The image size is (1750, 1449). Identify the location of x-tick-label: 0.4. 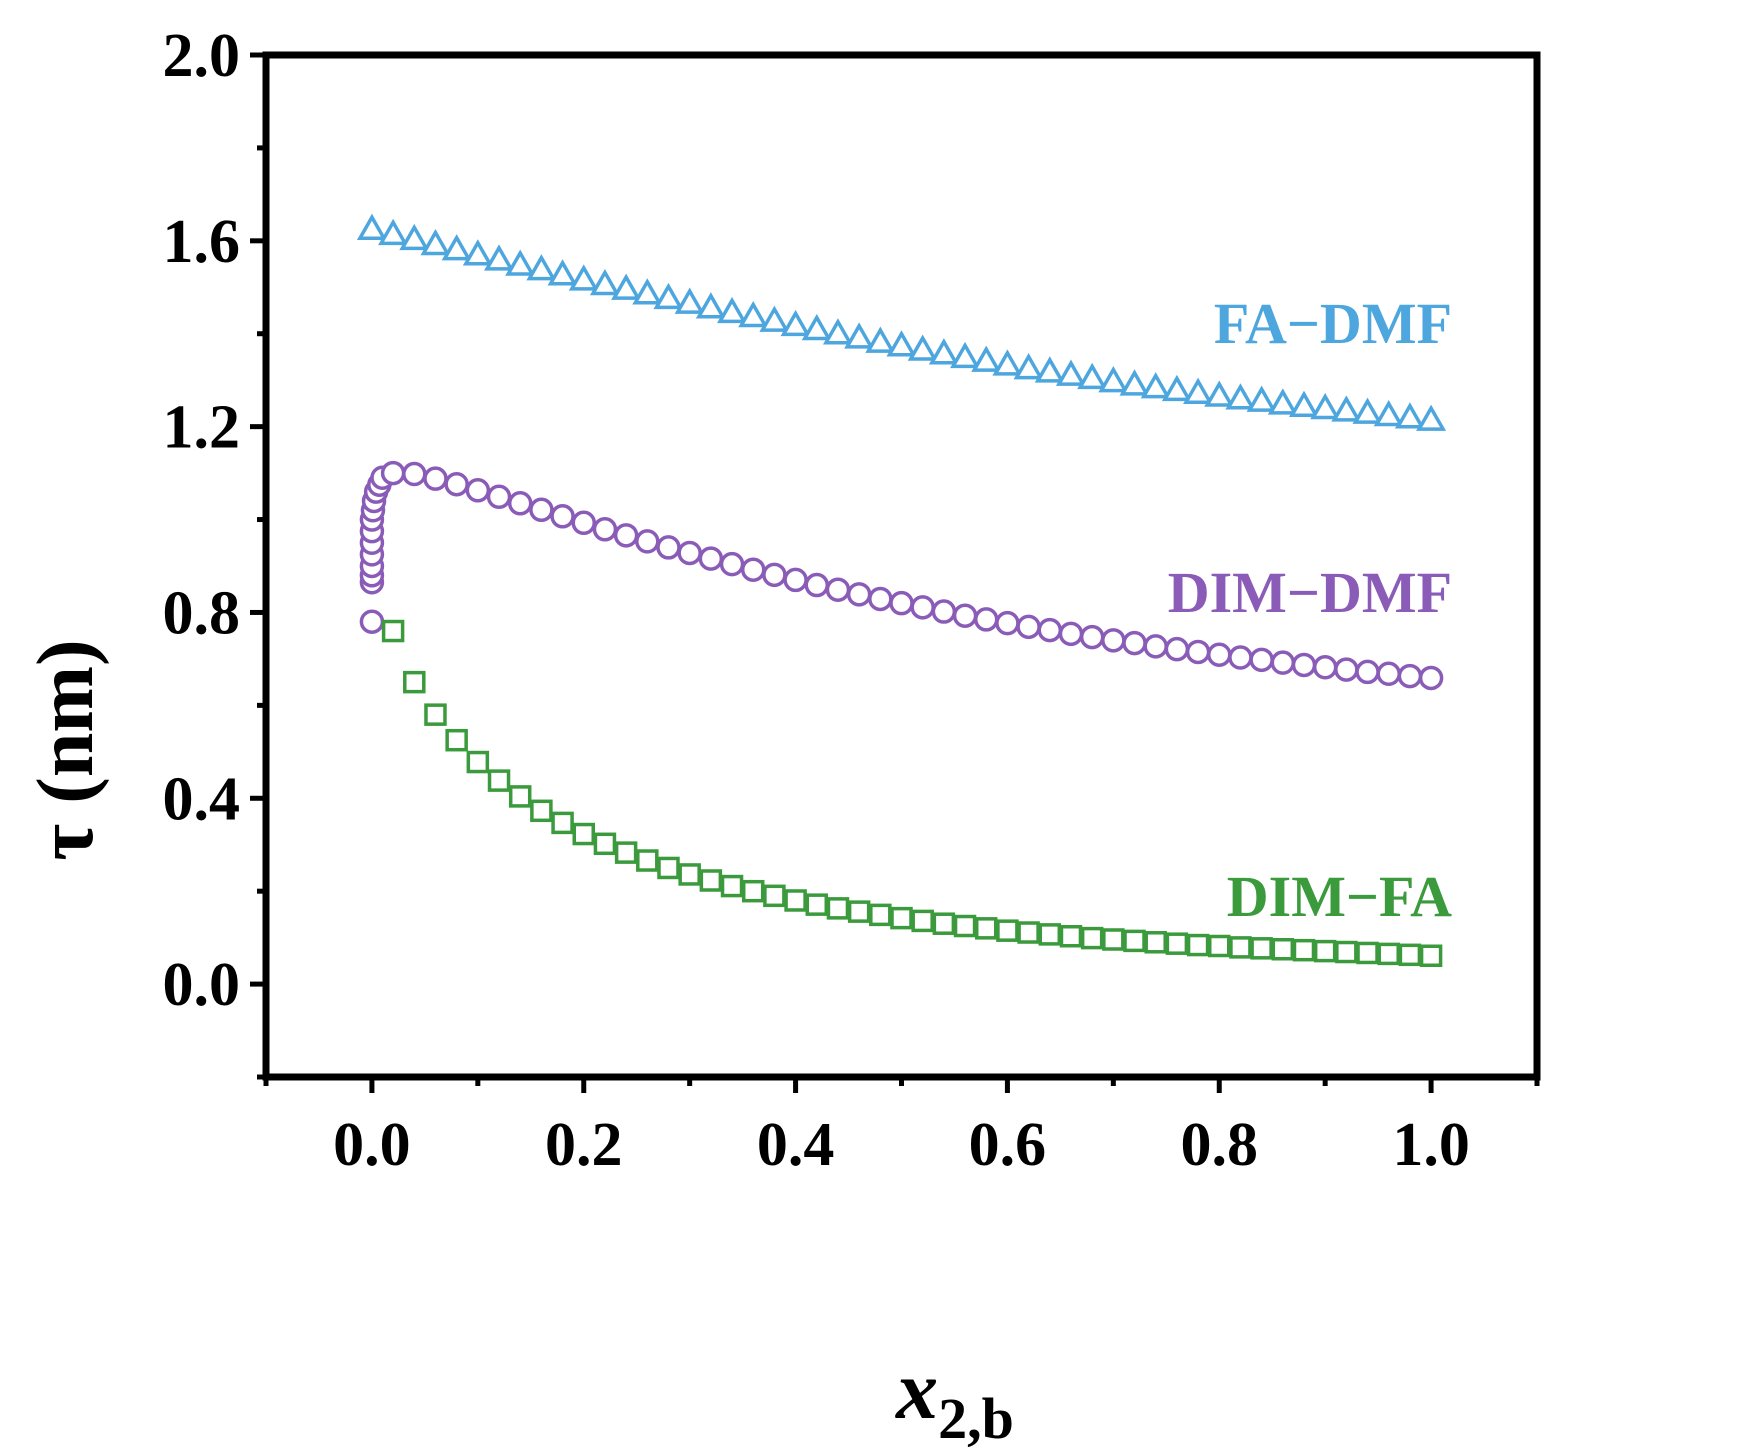
(796, 1145).